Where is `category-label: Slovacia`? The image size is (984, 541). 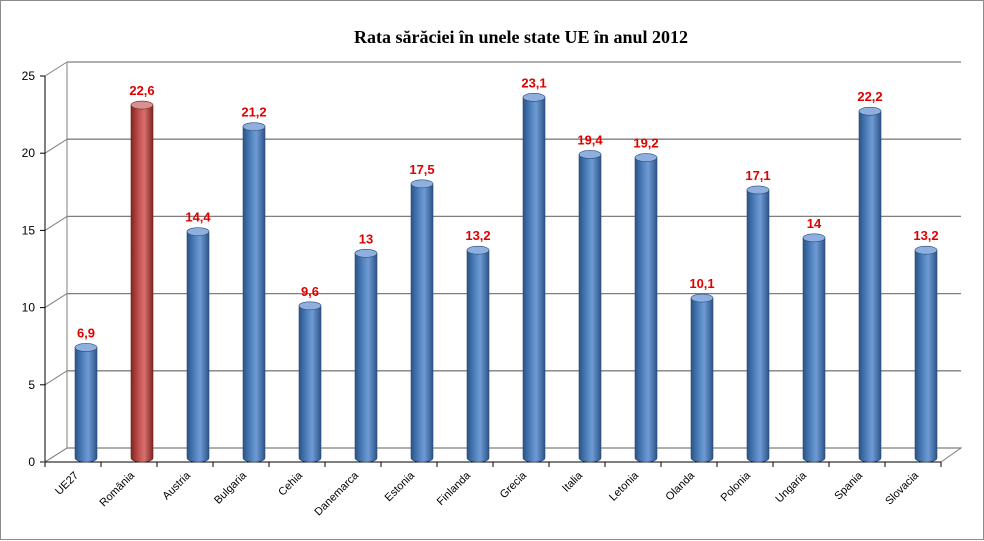
category-label: Slovacia is located at coordinates (902, 488).